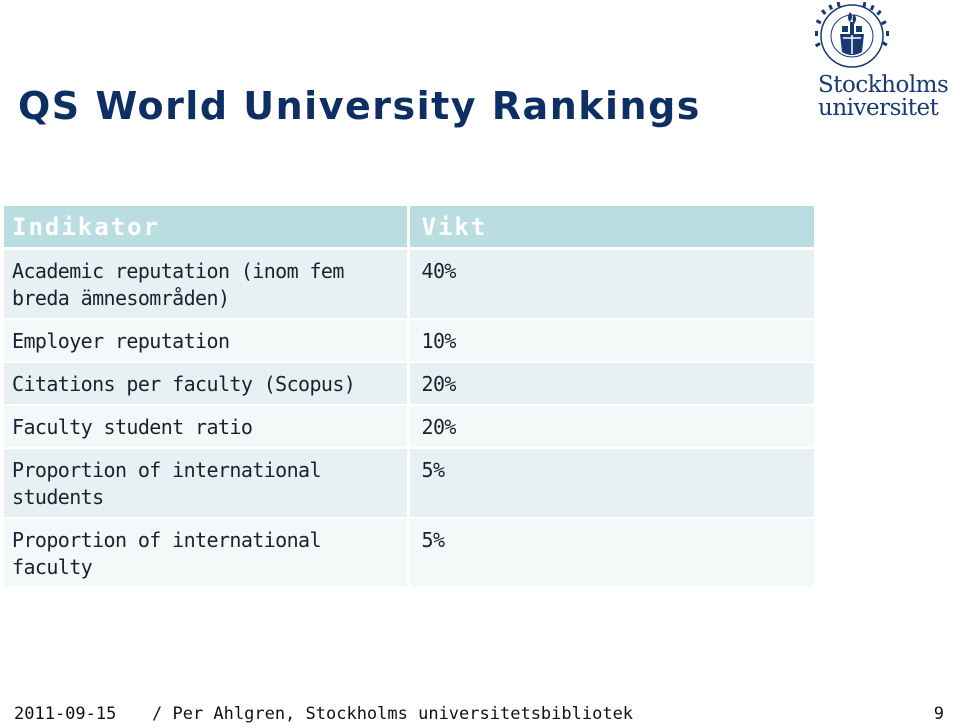 The image size is (960, 728). Describe the element at coordinates (883, 85) in the screenshot. I see `logo-wordmark-line1: Stockholms` at that location.